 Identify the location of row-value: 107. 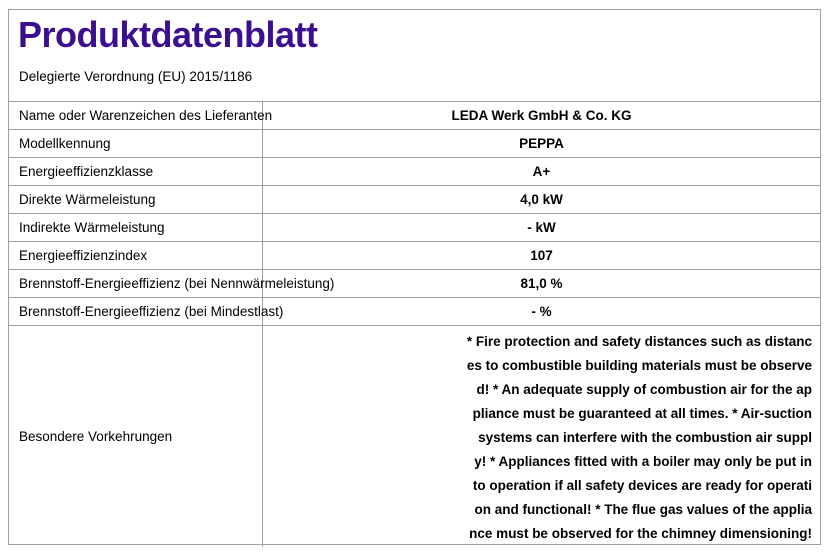
(541, 255).